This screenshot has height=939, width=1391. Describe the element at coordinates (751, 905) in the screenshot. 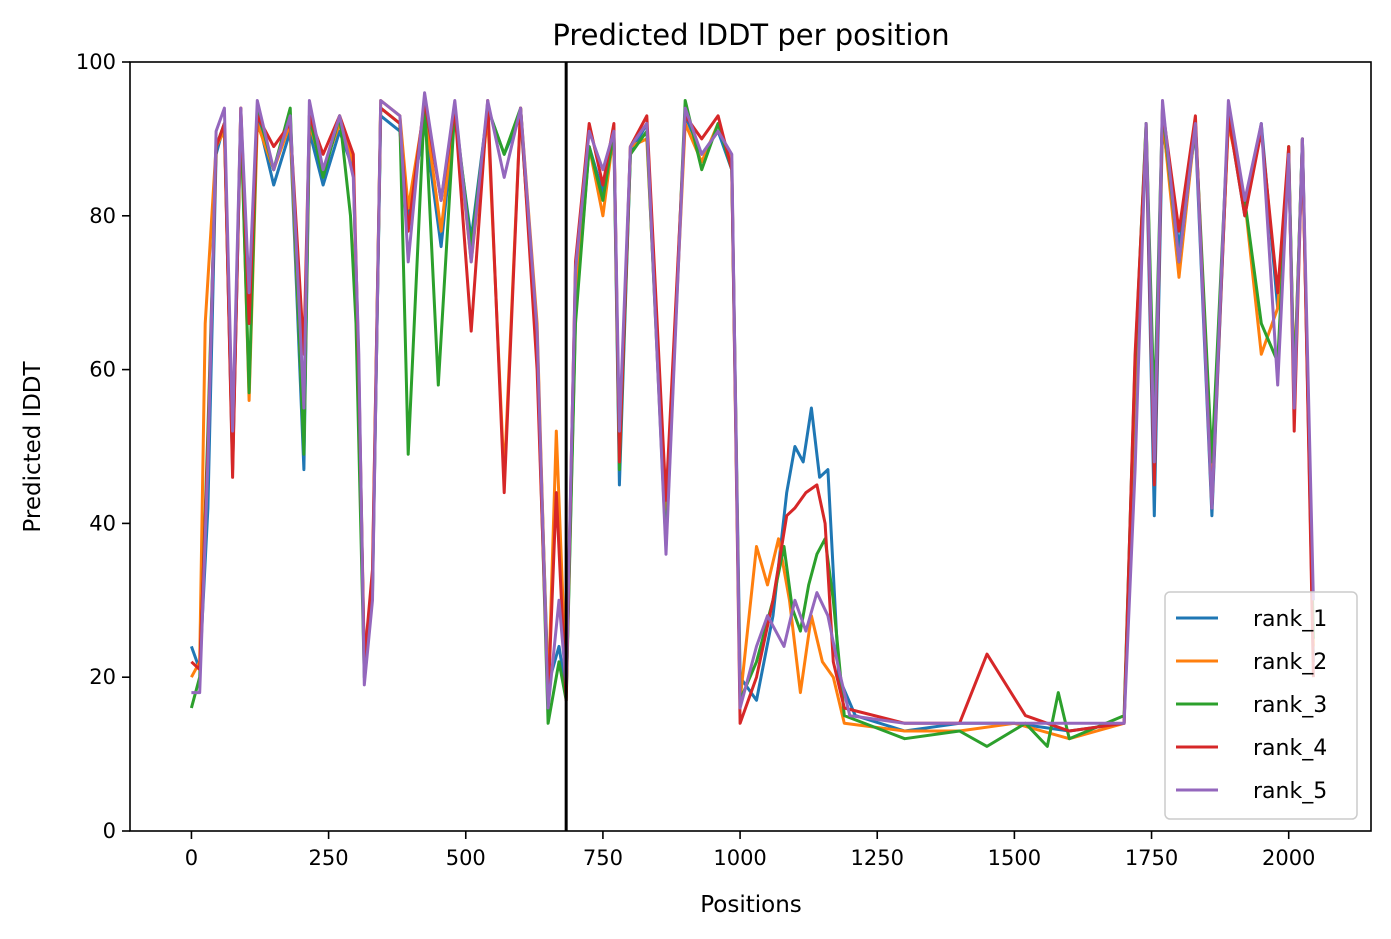

I see `x-axis-label: Positions` at that location.